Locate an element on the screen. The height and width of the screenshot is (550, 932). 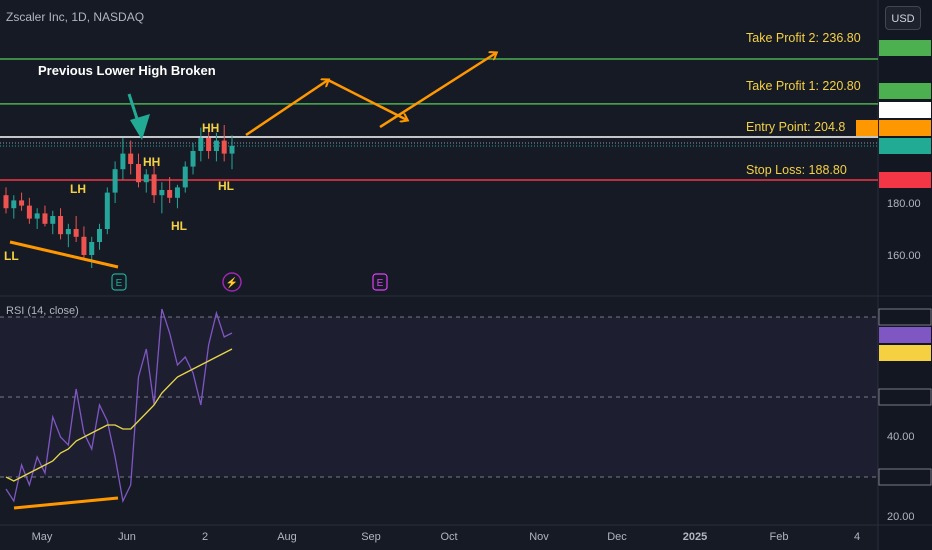
time-label: Sep is located at coordinates (371, 537).